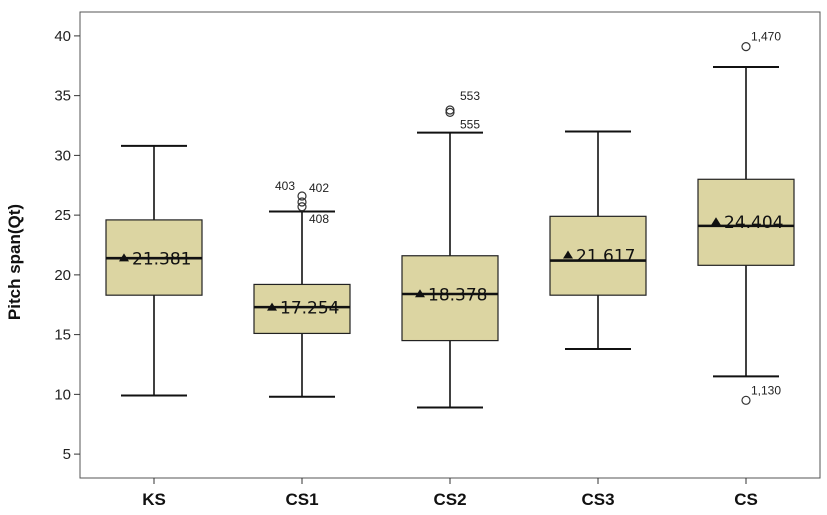 The image size is (827, 515). Describe the element at coordinates (301, 499) in the screenshot. I see `x-category-label: CS1` at that location.